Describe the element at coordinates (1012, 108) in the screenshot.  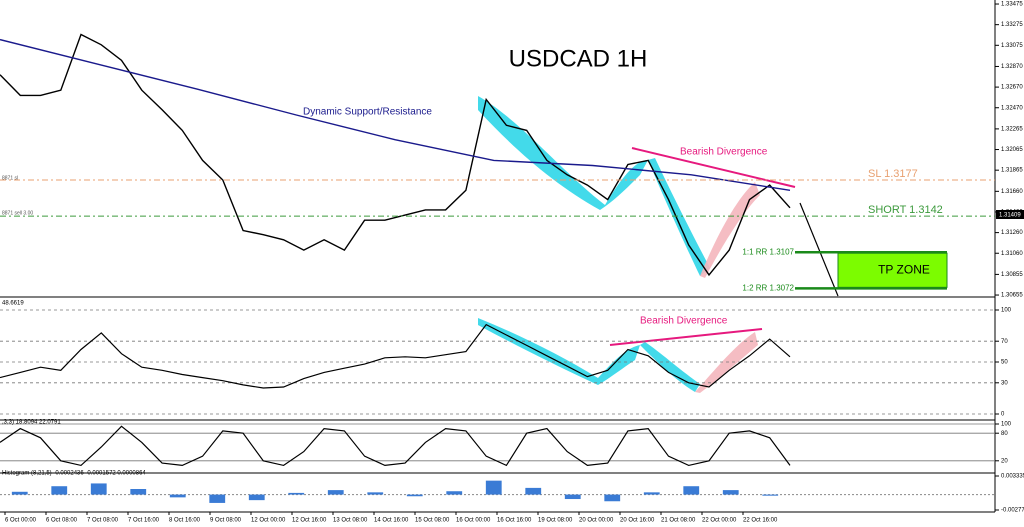
I see `y-tick-label: 1.32470` at that location.